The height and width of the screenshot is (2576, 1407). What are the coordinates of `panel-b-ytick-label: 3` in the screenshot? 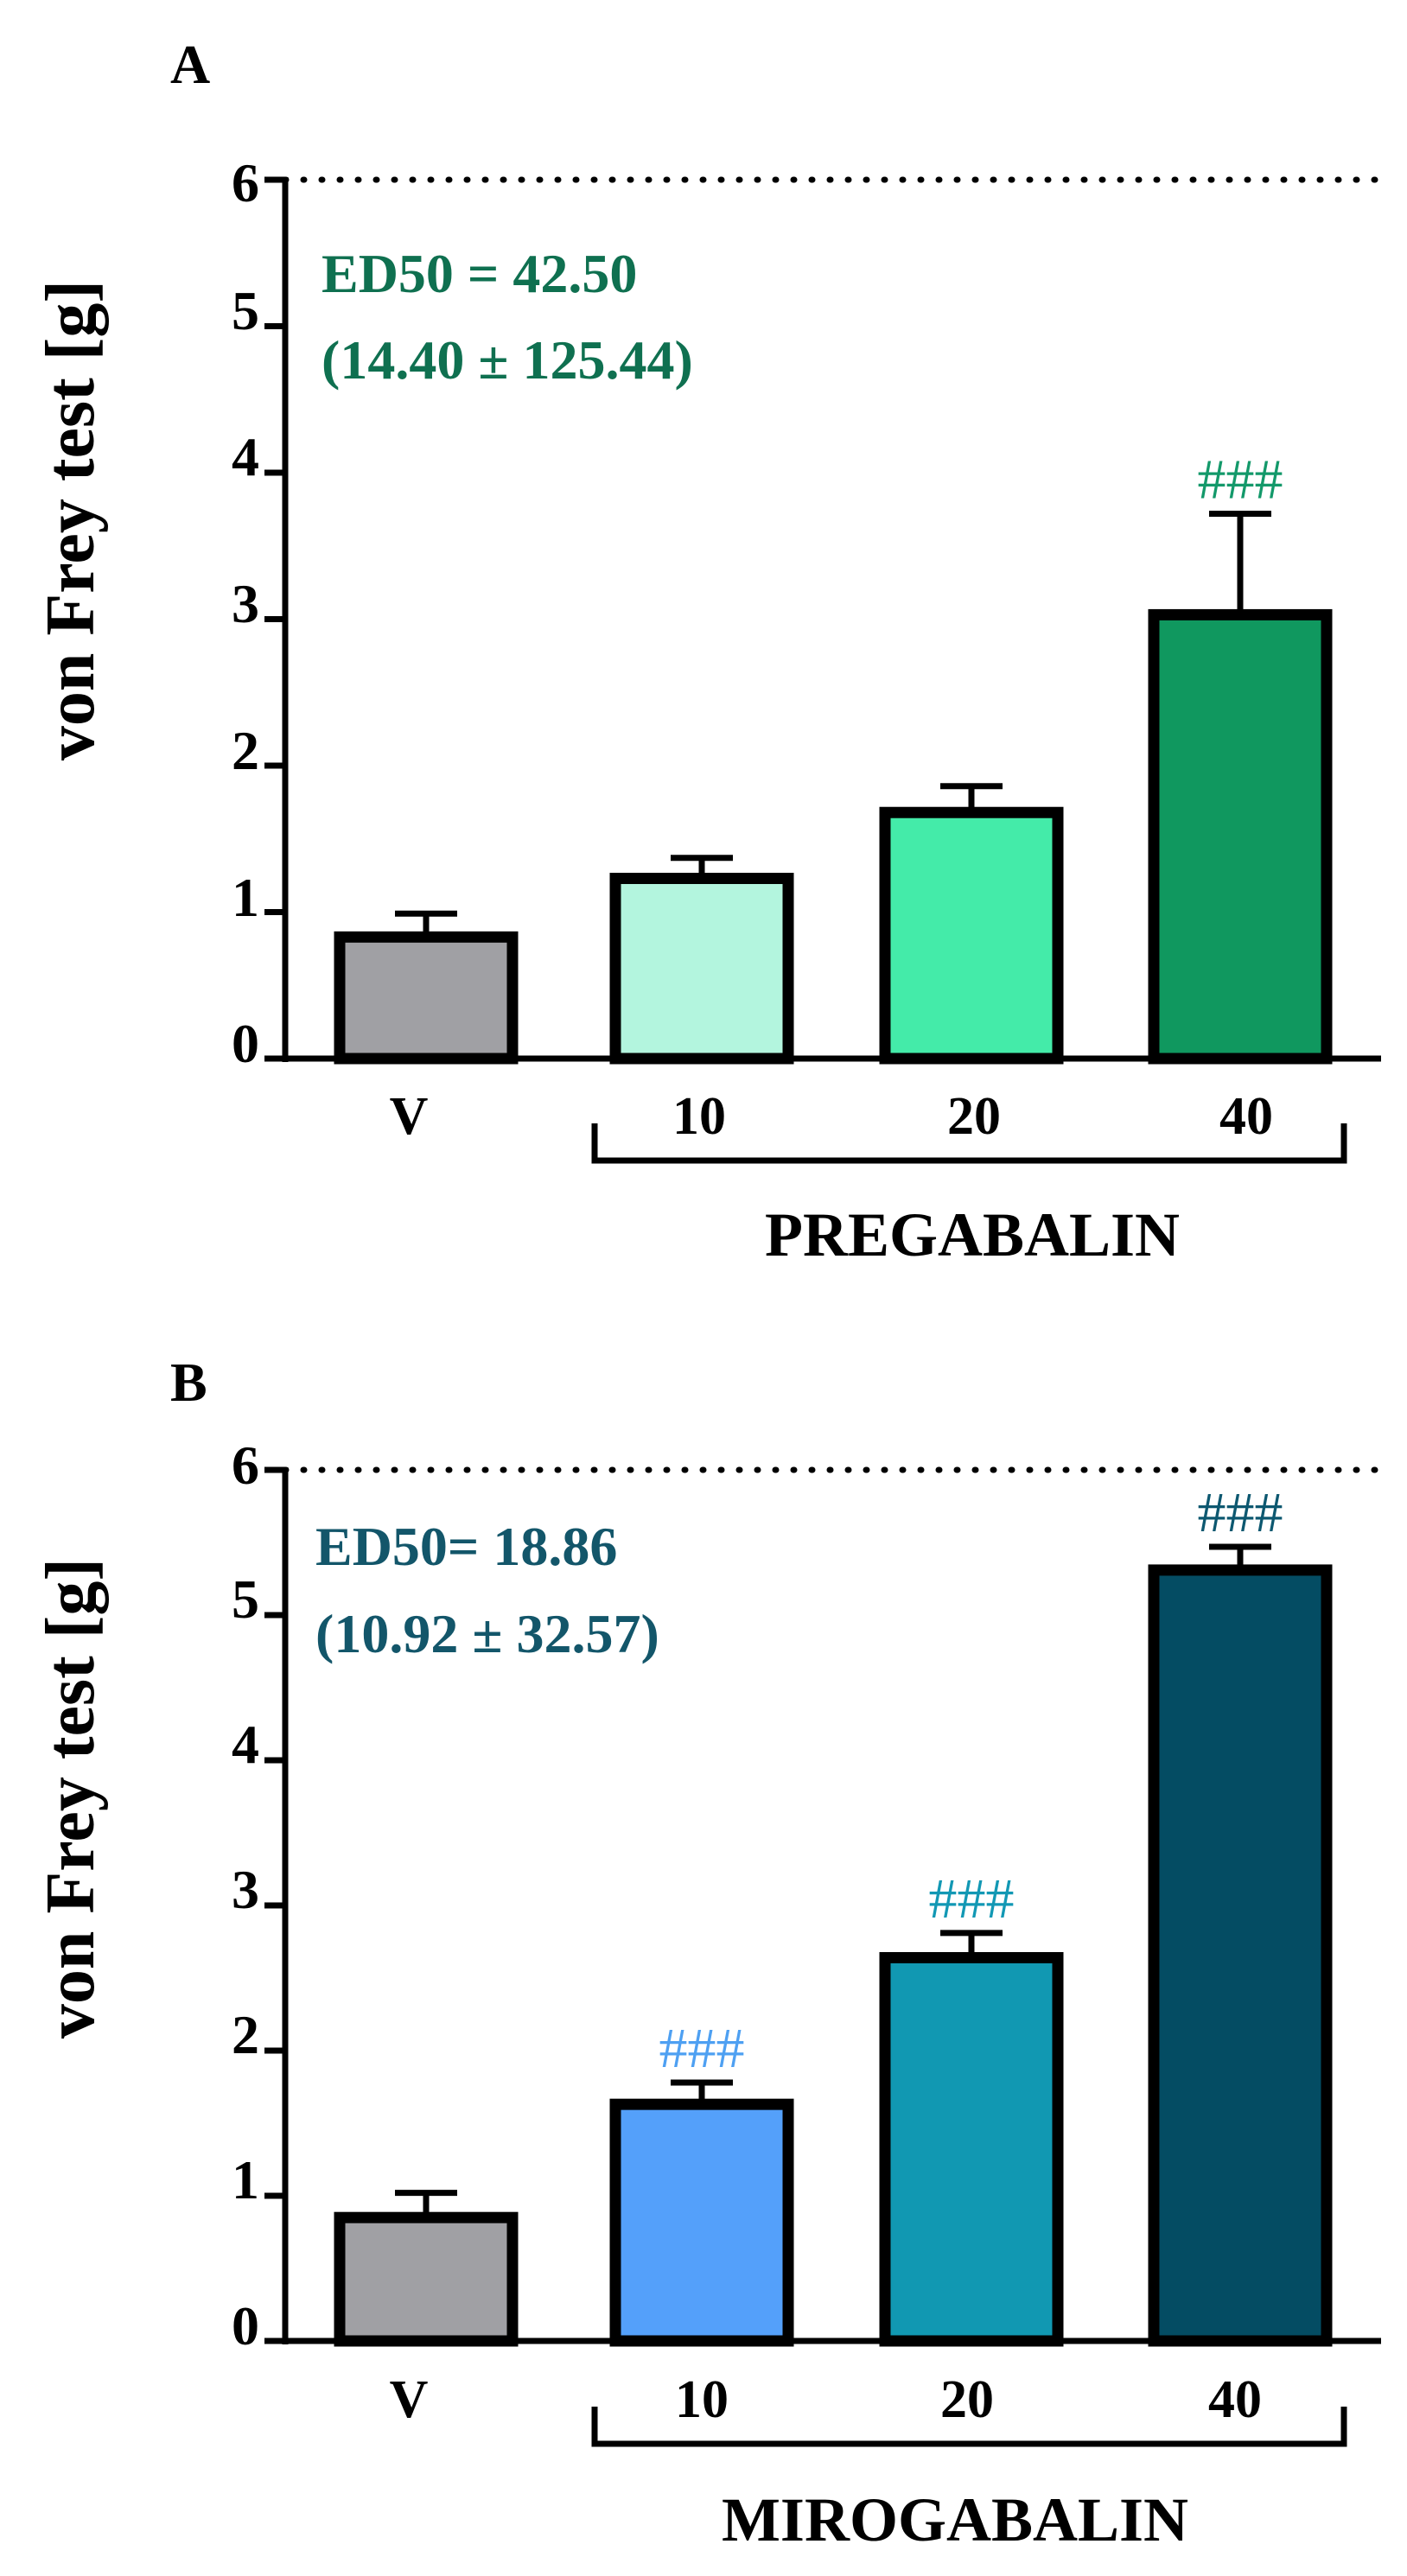 It's located at (245, 1890).